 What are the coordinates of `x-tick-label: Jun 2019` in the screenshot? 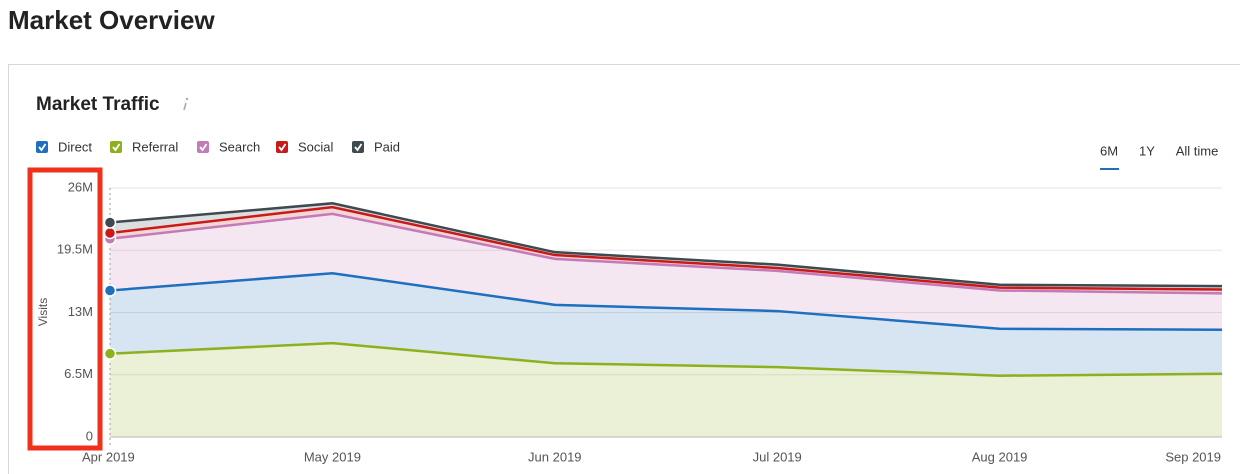 It's located at (555, 456).